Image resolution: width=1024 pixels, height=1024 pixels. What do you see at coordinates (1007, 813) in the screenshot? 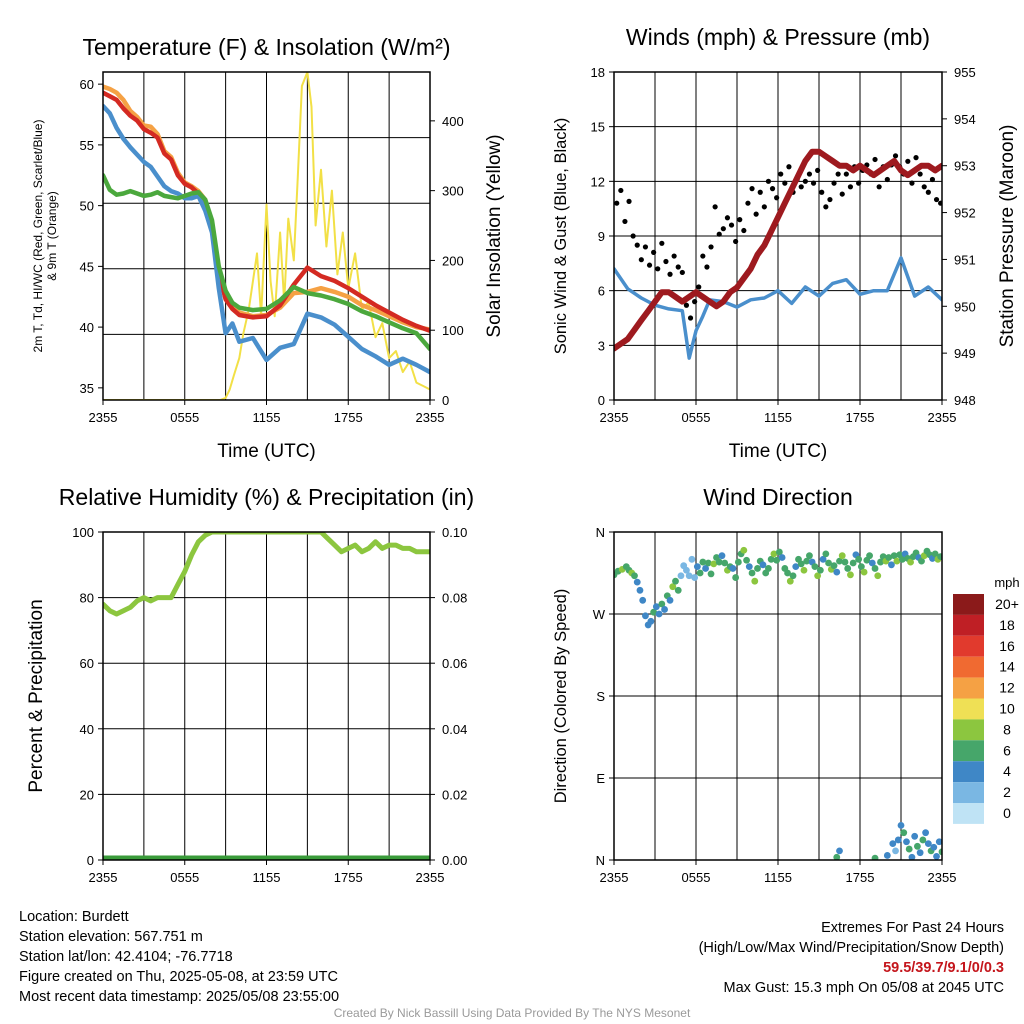
I see `legend-label: 0` at bounding box center [1007, 813].